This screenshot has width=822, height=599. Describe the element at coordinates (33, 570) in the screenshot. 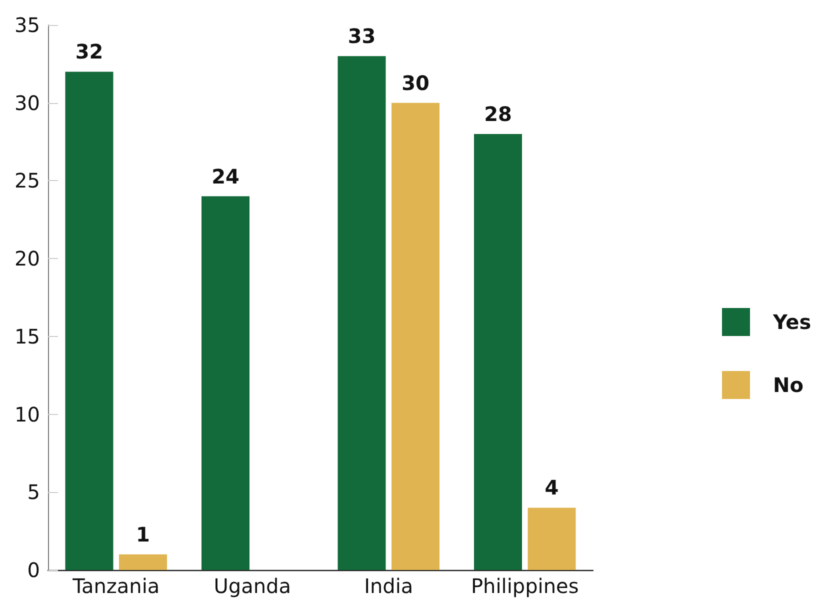

I see `y-tick-label: 0` at that location.